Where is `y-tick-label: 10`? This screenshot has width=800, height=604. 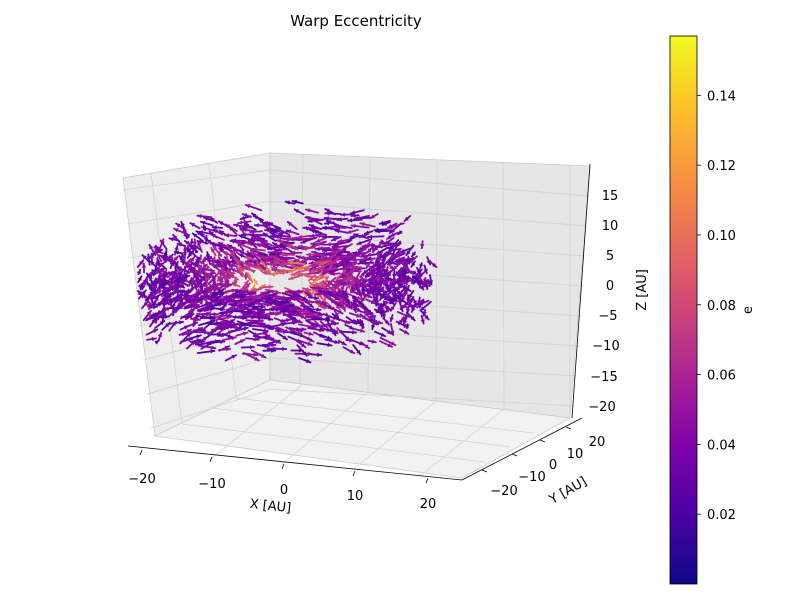 y-tick-label: 10 is located at coordinates (575, 454).